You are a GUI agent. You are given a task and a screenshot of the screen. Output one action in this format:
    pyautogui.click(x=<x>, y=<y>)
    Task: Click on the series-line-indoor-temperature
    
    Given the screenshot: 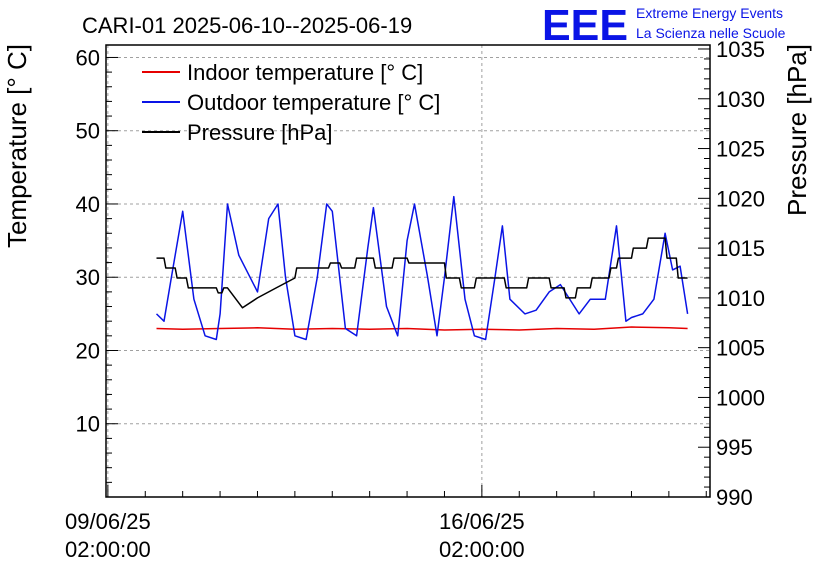 What is the action you would take?
    pyautogui.click(x=422, y=328)
    